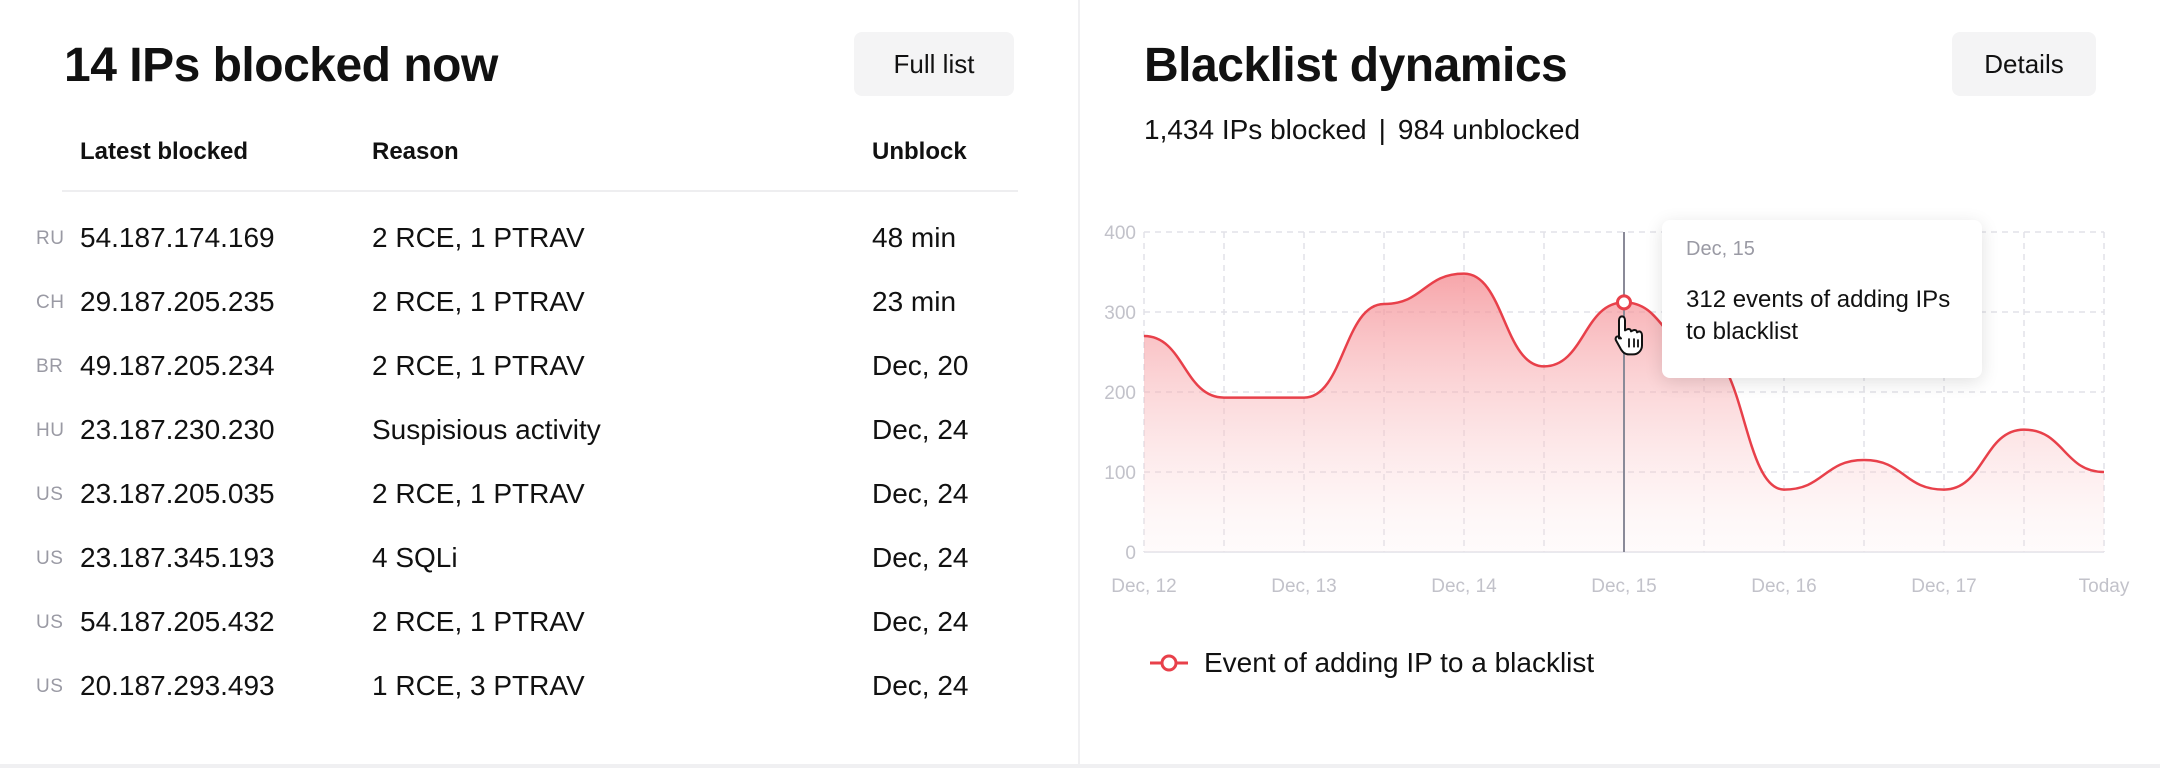  I want to click on blocked-count: 1,434 IPs blocked, so click(1255, 129).